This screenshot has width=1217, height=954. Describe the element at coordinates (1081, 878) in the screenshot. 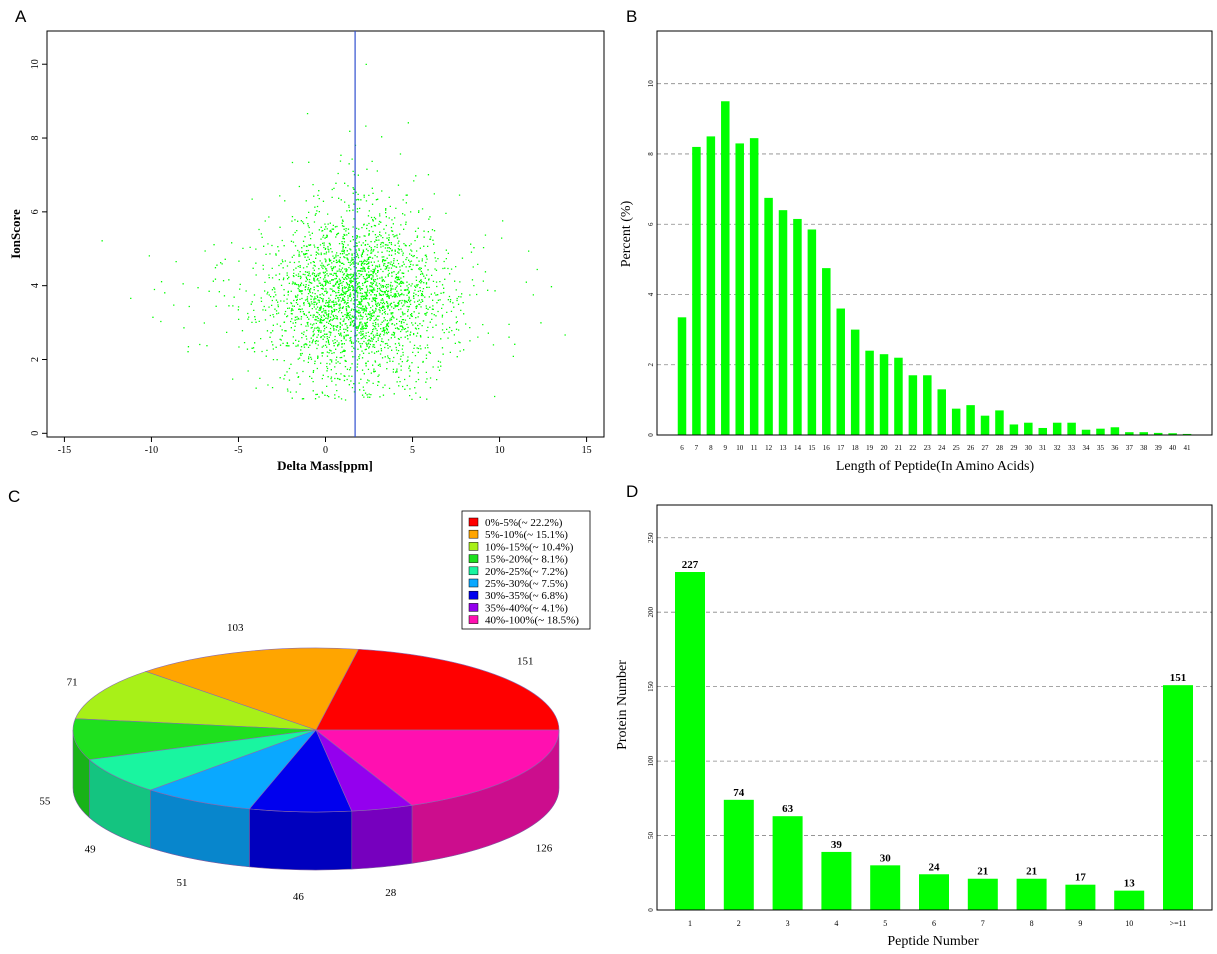

I see `bar-value-label: 17` at that location.